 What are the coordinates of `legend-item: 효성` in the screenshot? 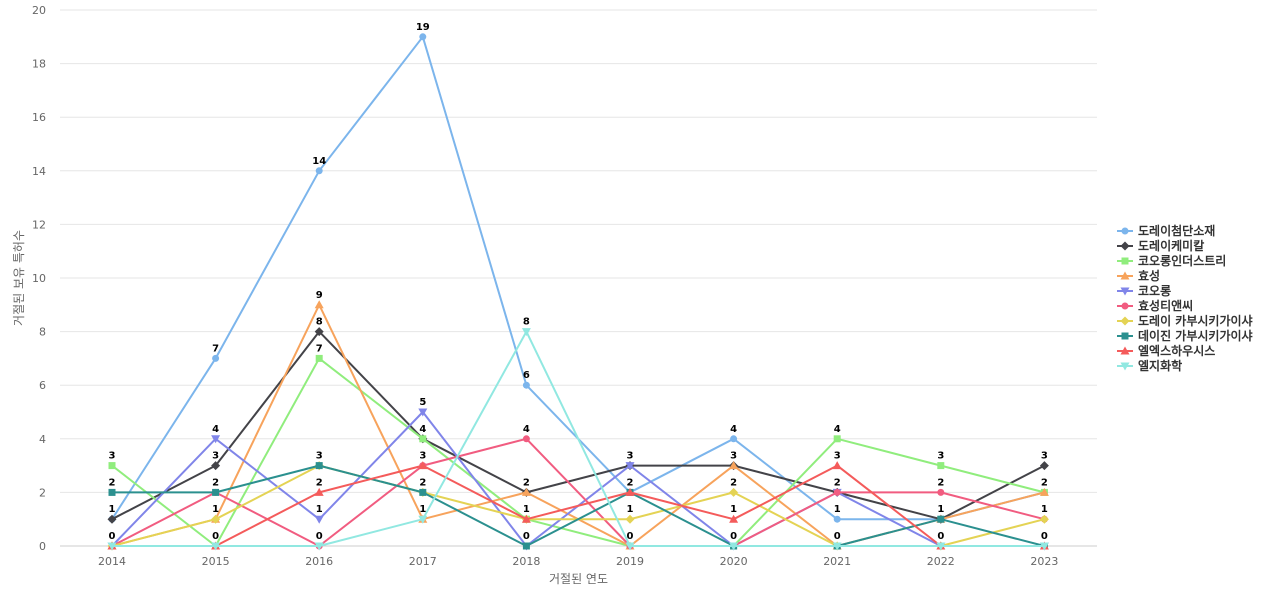 It's located at (1138, 276).